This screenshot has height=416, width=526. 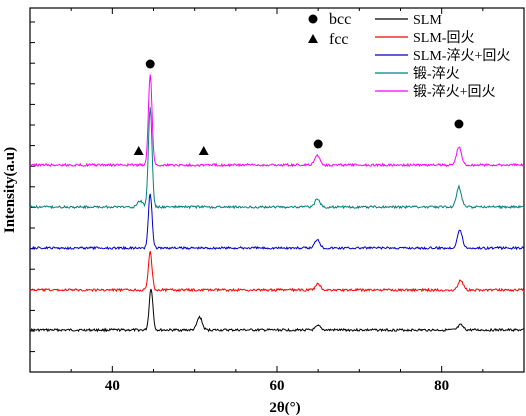 I want to click on legend-series-label: SLM-淬火+回火, so click(x=461, y=56).